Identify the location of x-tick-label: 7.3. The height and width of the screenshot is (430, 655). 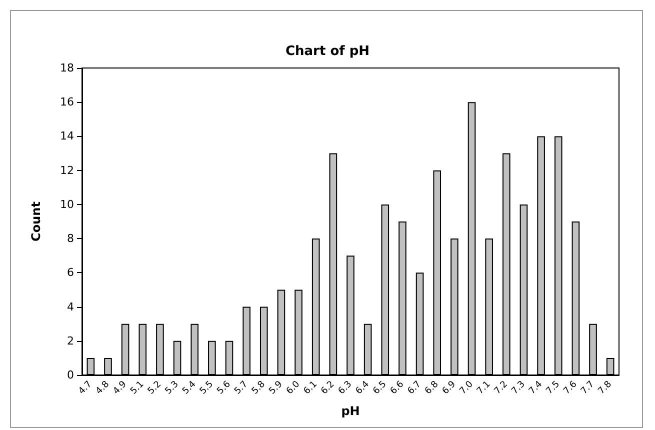
(519, 388).